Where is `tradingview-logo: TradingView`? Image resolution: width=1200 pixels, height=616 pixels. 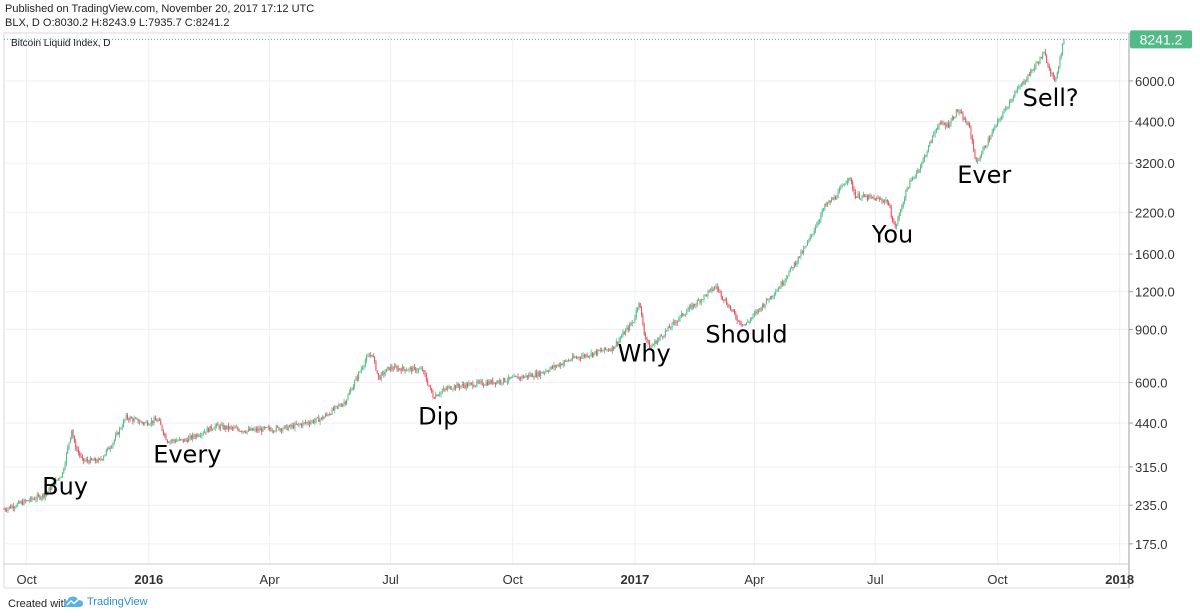 tradingview-logo: TradingView is located at coordinates (106, 602).